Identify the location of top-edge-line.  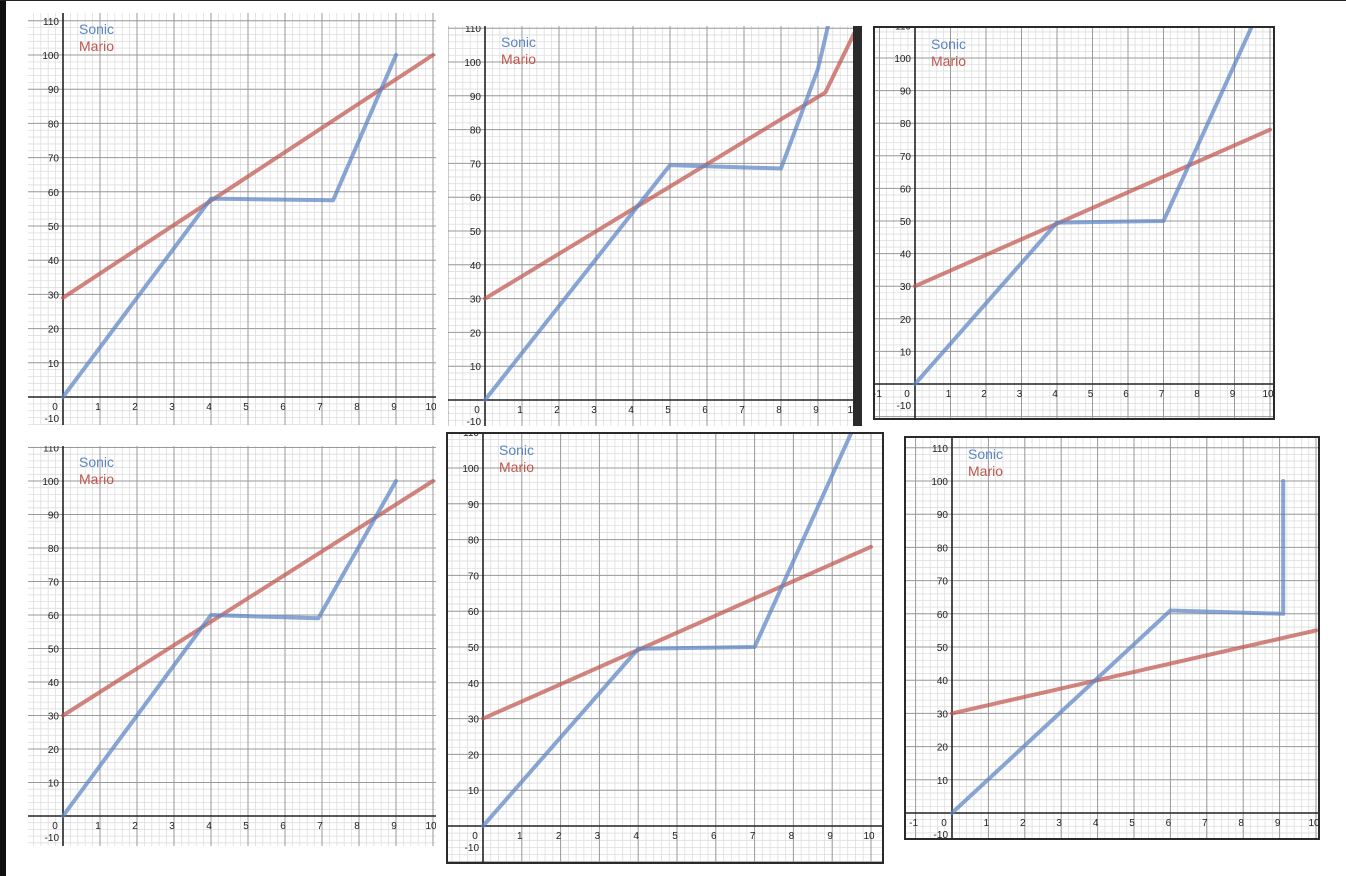
(673, 0).